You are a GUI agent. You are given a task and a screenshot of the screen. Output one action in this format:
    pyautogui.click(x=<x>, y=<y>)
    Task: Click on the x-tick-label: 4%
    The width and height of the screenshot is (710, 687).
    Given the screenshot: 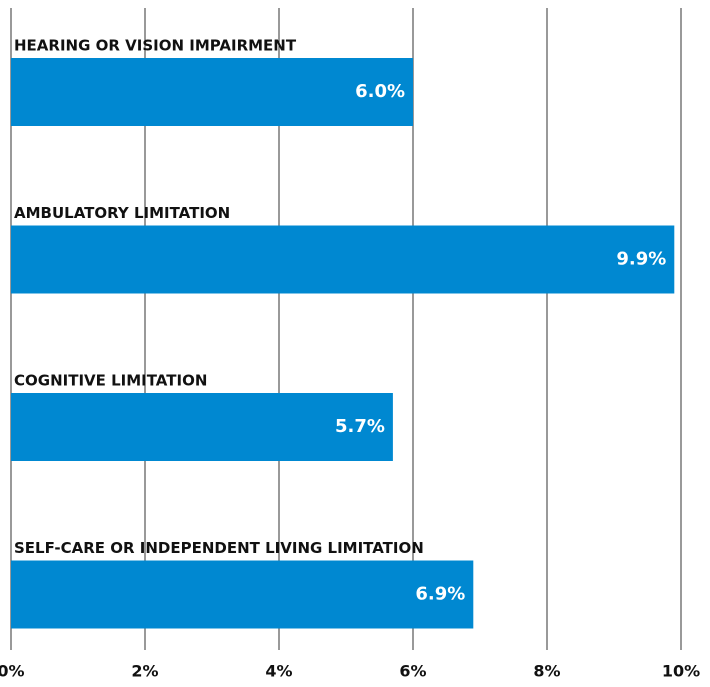 What is the action you would take?
    pyautogui.click(x=278, y=671)
    